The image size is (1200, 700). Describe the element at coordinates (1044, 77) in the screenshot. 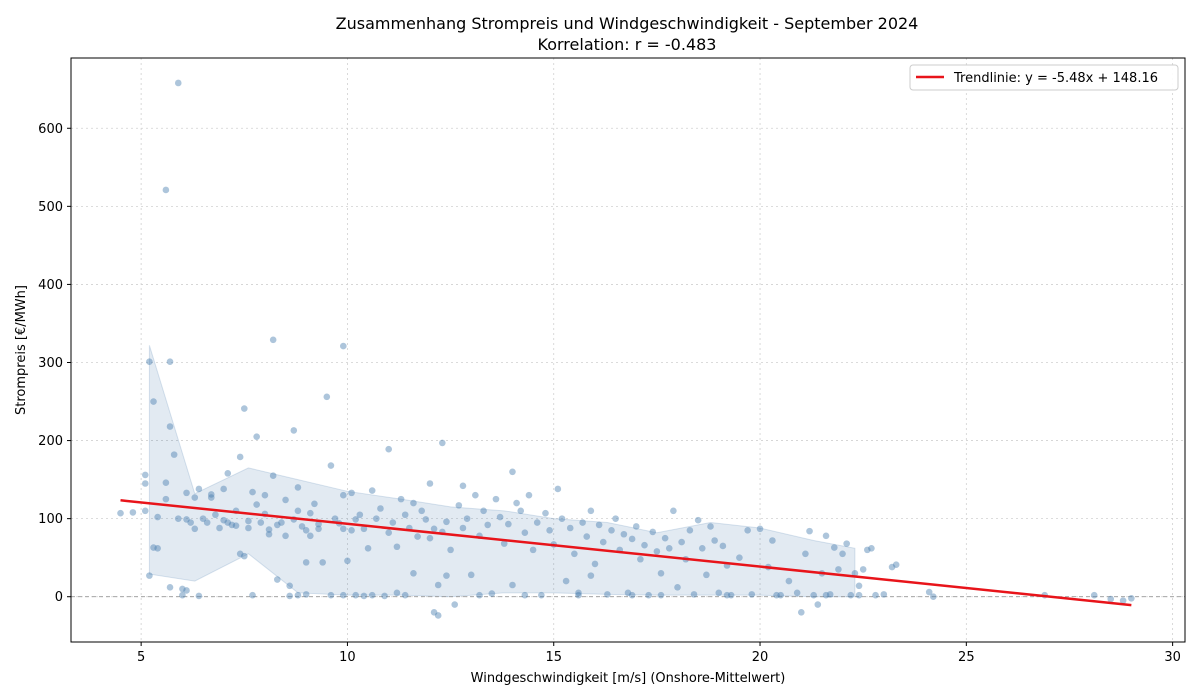

I see `legend-box` at that location.